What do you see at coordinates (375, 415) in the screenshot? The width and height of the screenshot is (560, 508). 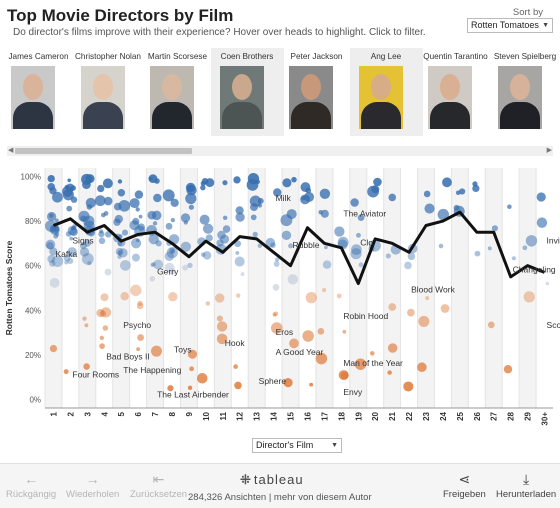 I see `x-tick-label: 20` at bounding box center [375, 415].